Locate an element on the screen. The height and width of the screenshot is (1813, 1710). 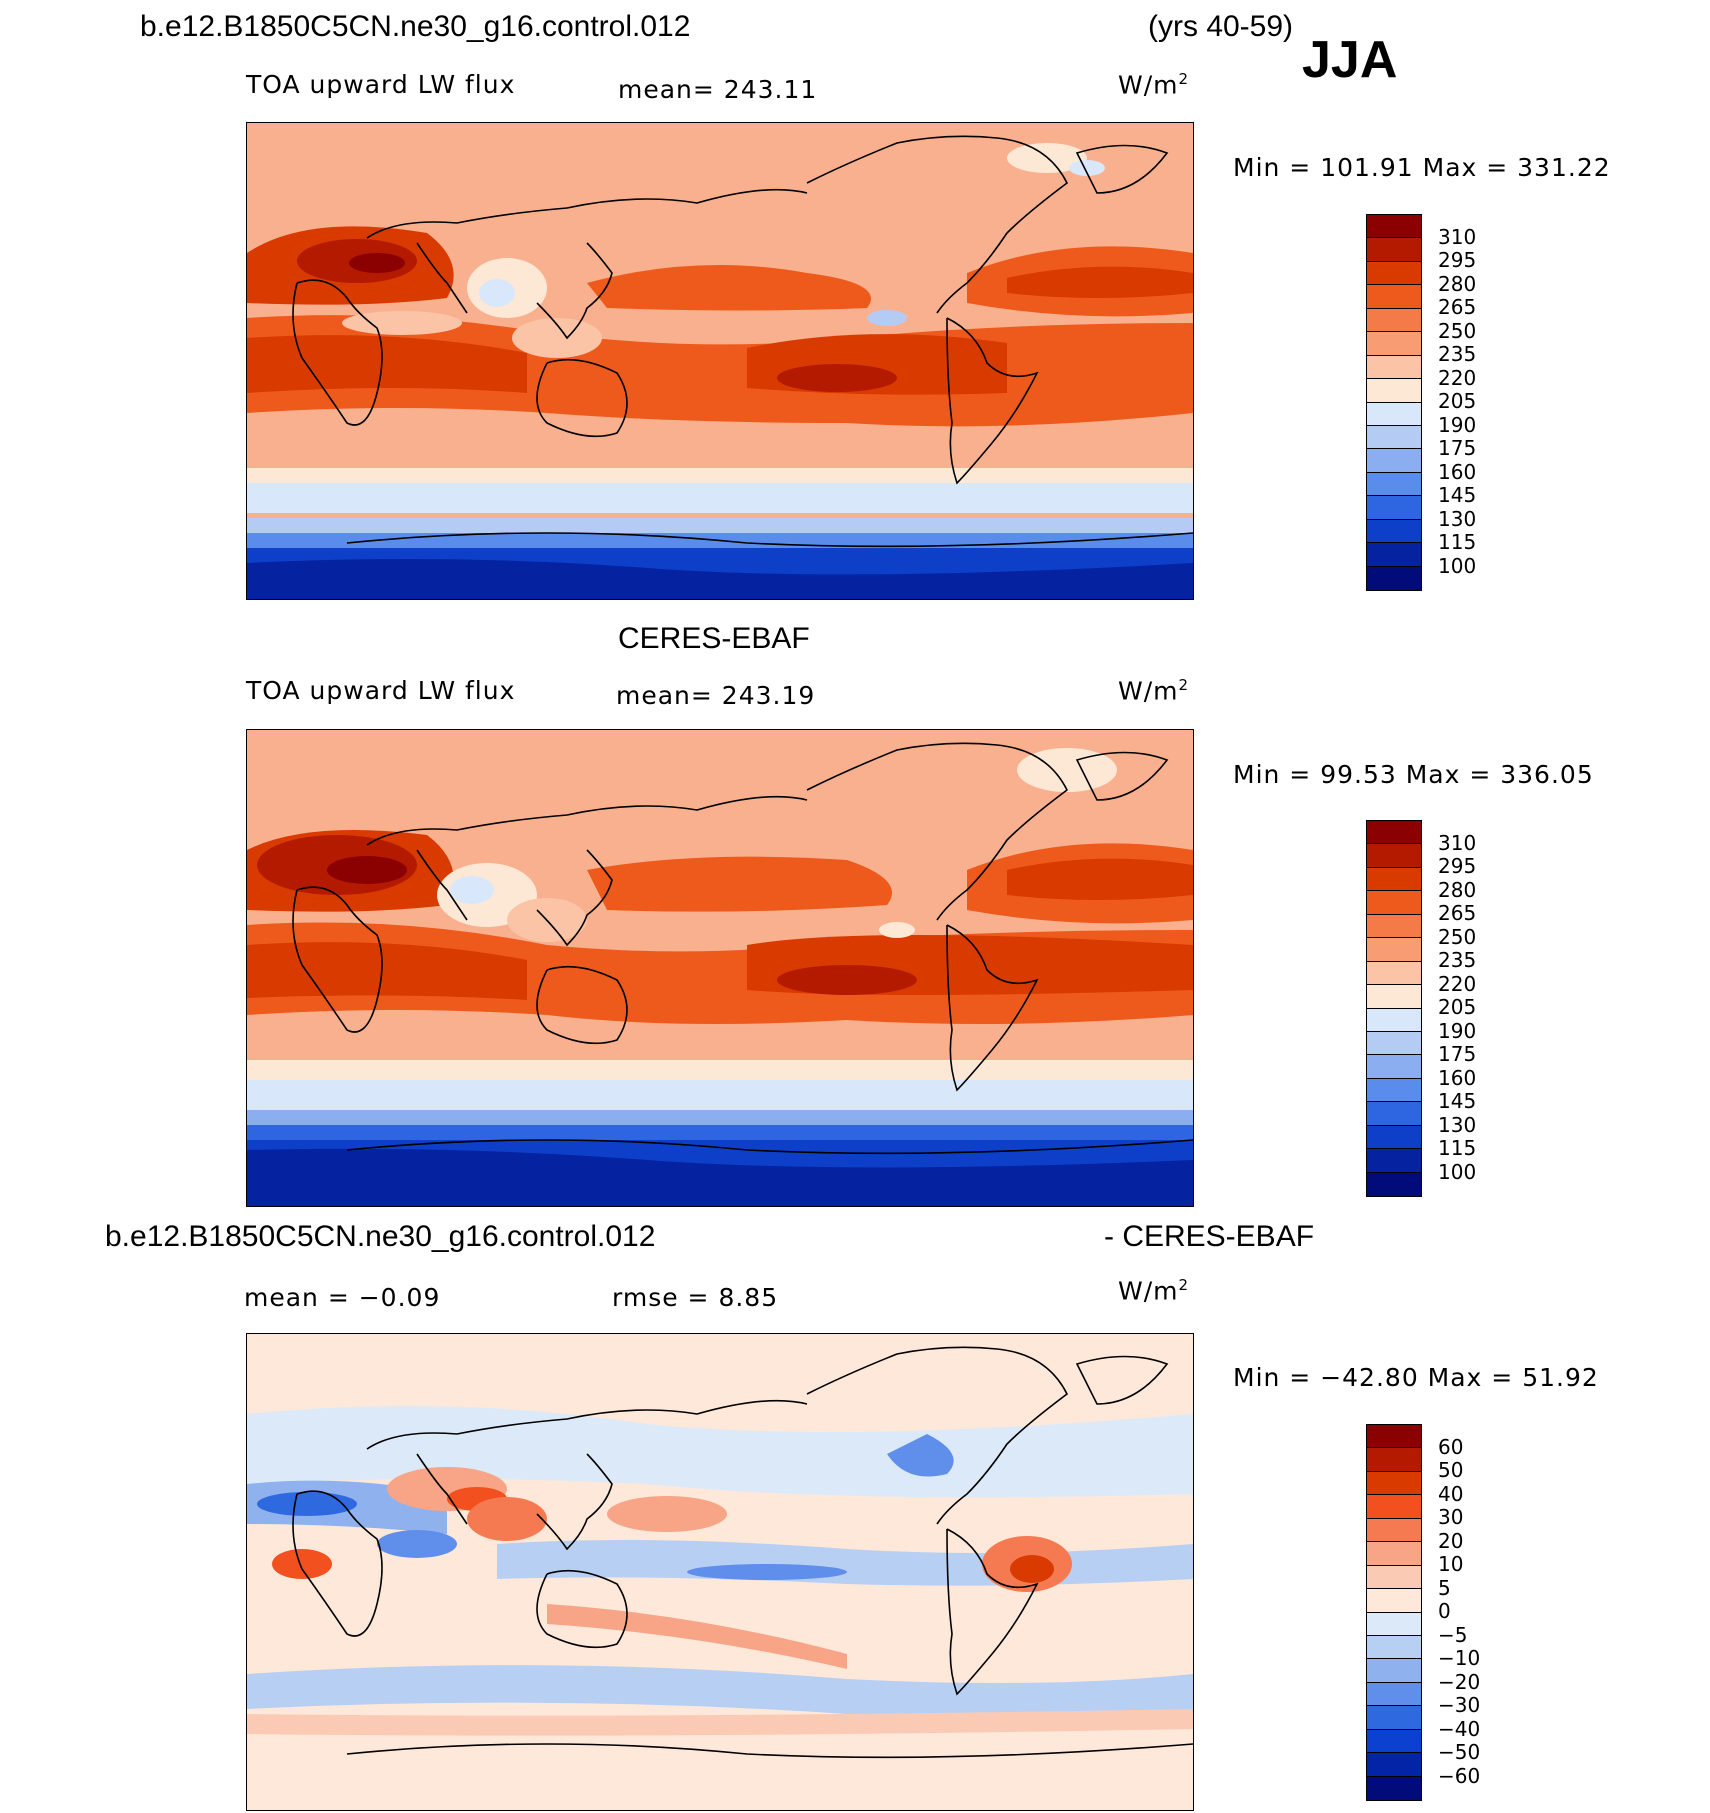
panel1-map is located at coordinates (720, 361).